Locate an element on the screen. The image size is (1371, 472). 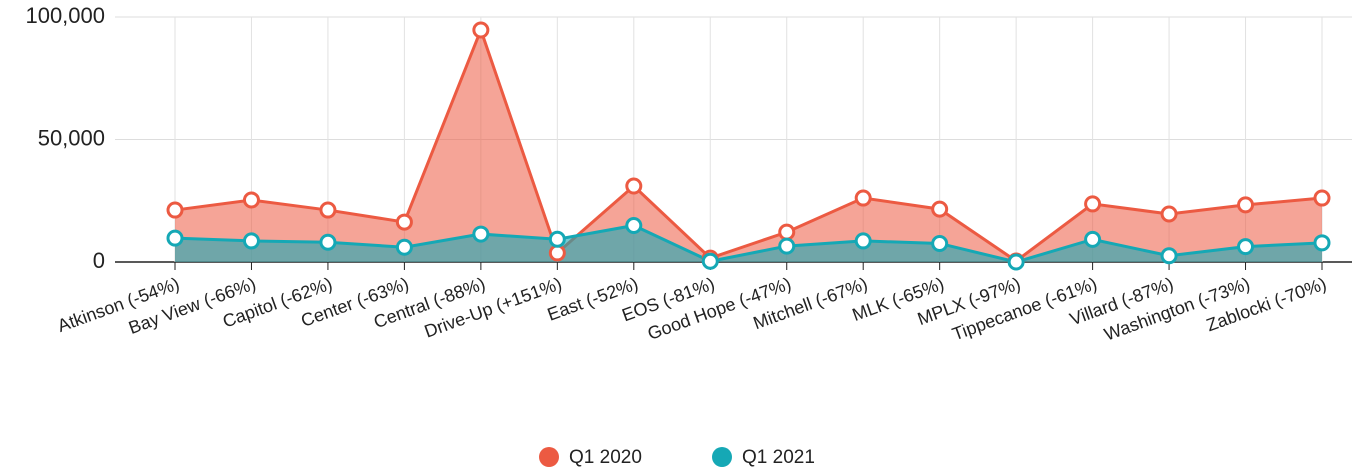
legend-label: Q1 2021 is located at coordinates (778, 457).